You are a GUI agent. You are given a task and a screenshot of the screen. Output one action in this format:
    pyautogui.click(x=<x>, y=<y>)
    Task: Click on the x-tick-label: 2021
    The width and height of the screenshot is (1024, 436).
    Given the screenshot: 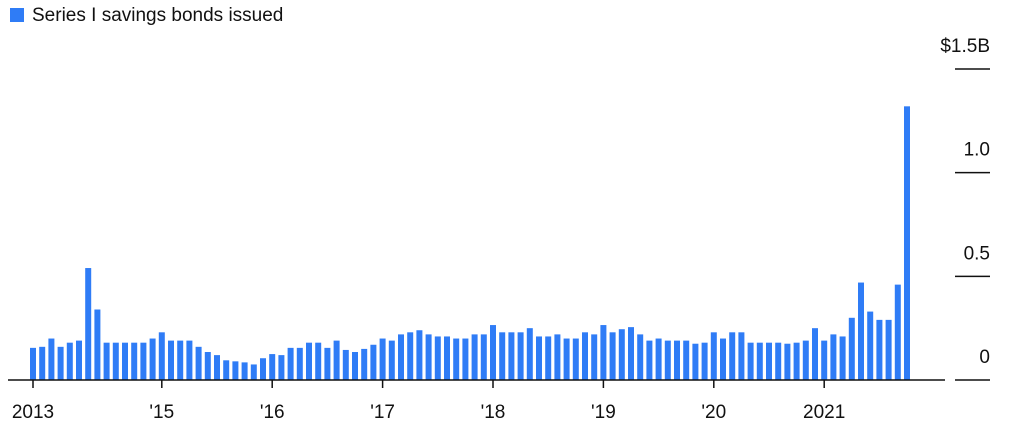 What is the action you would take?
    pyautogui.click(x=824, y=412)
    